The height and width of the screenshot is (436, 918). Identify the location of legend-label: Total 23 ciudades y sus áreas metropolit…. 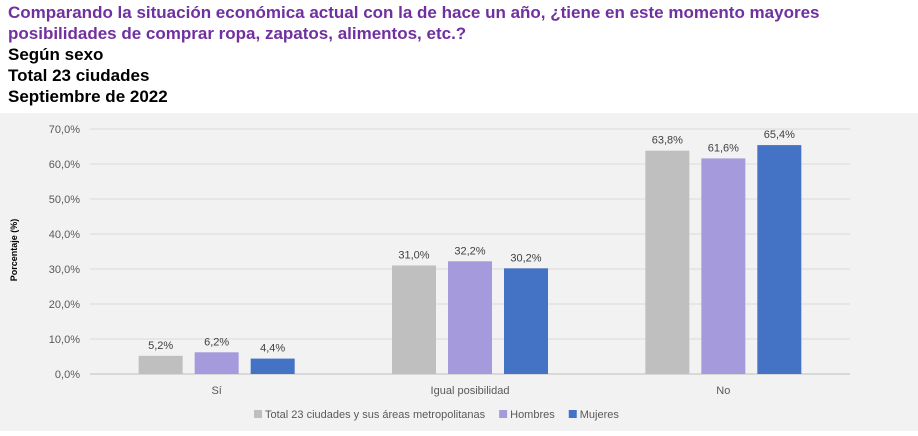
(375, 415).